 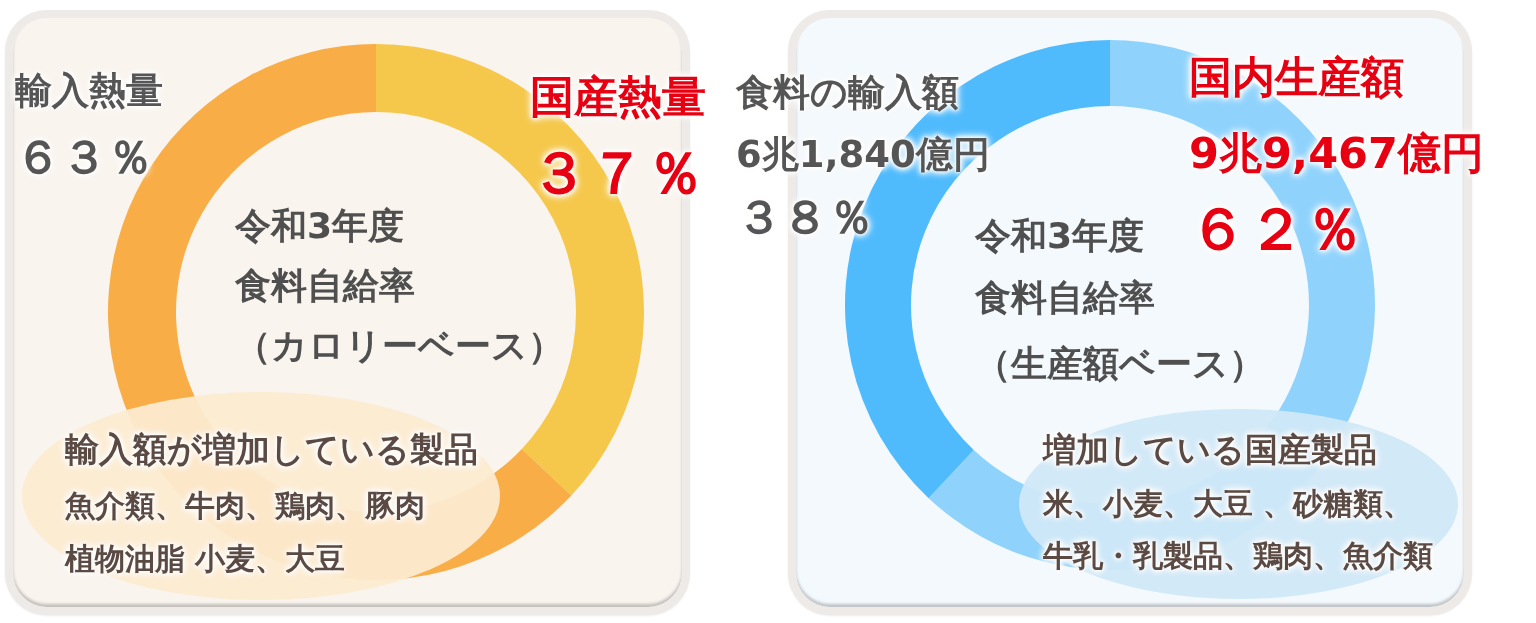 What do you see at coordinates (245, 532) in the screenshot?
I see `text: 魚介類、牛肉、鶏肉、豚肉植物油脂 小麦、大豆` at bounding box center [245, 532].